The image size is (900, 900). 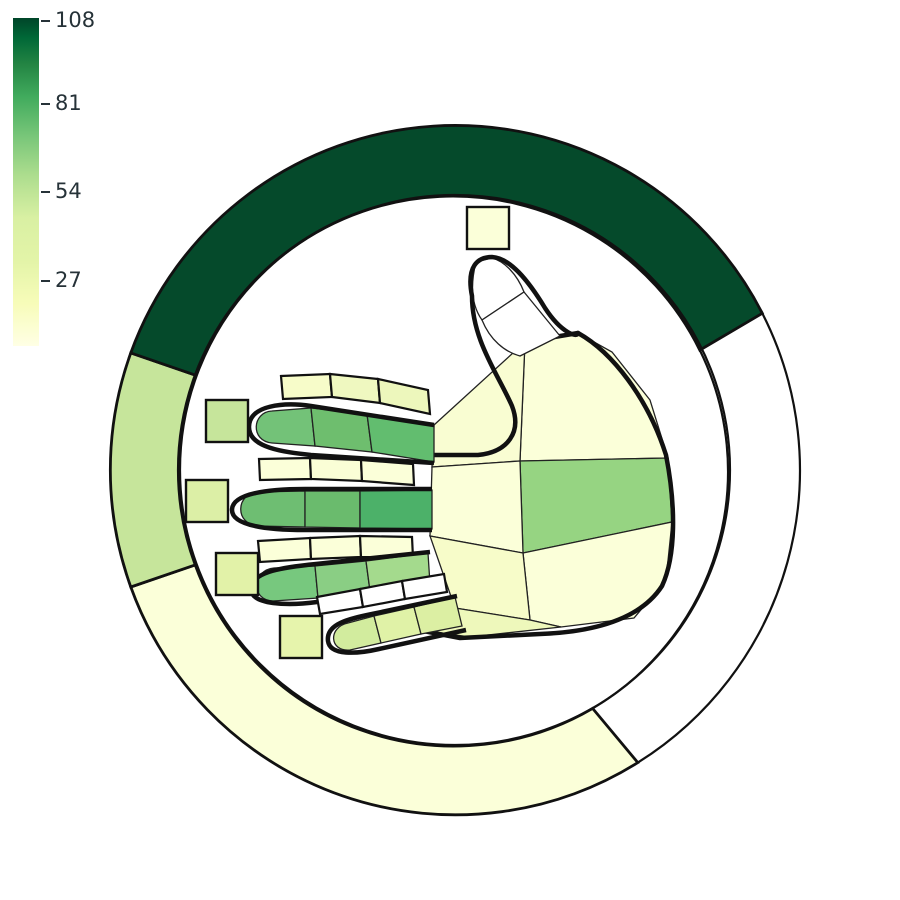 What do you see at coordinates (285, 427) in the screenshot?
I see `index-segment-index-distal` at bounding box center [285, 427].